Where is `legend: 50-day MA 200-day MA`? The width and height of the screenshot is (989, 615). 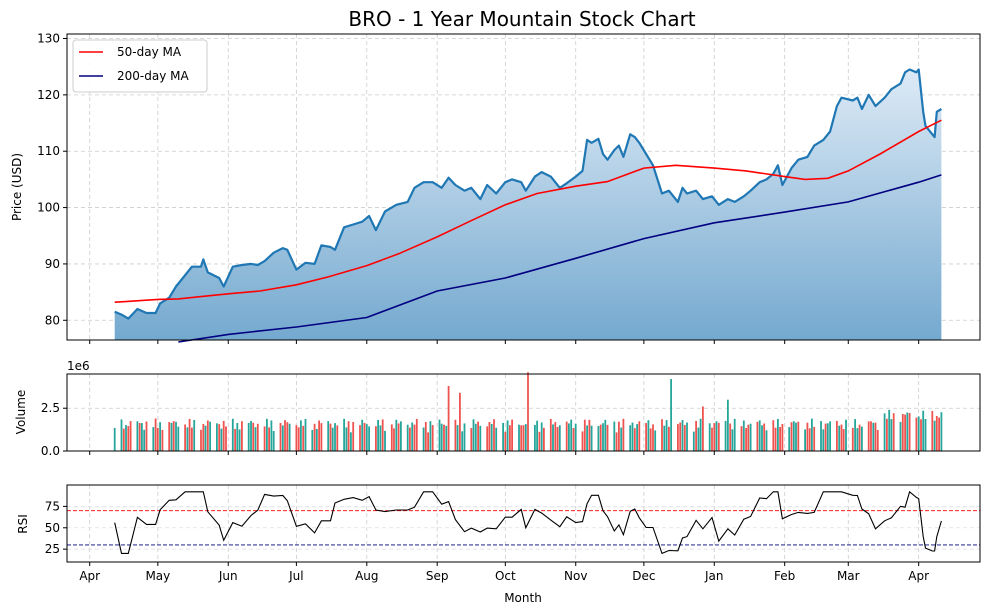 legend: 50-day MA 200-day MA is located at coordinates (140, 66).